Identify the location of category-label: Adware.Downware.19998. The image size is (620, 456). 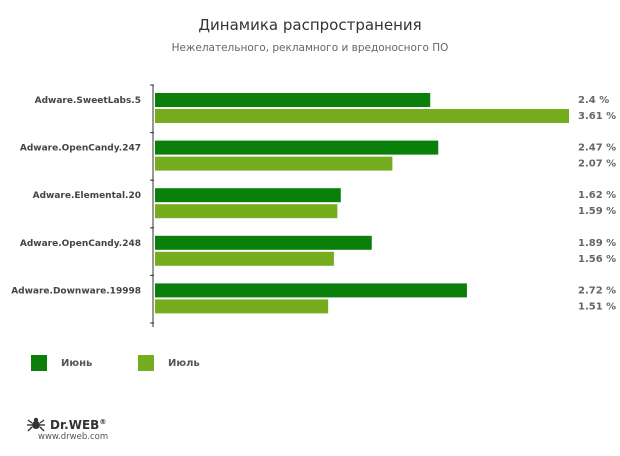
(76, 291).